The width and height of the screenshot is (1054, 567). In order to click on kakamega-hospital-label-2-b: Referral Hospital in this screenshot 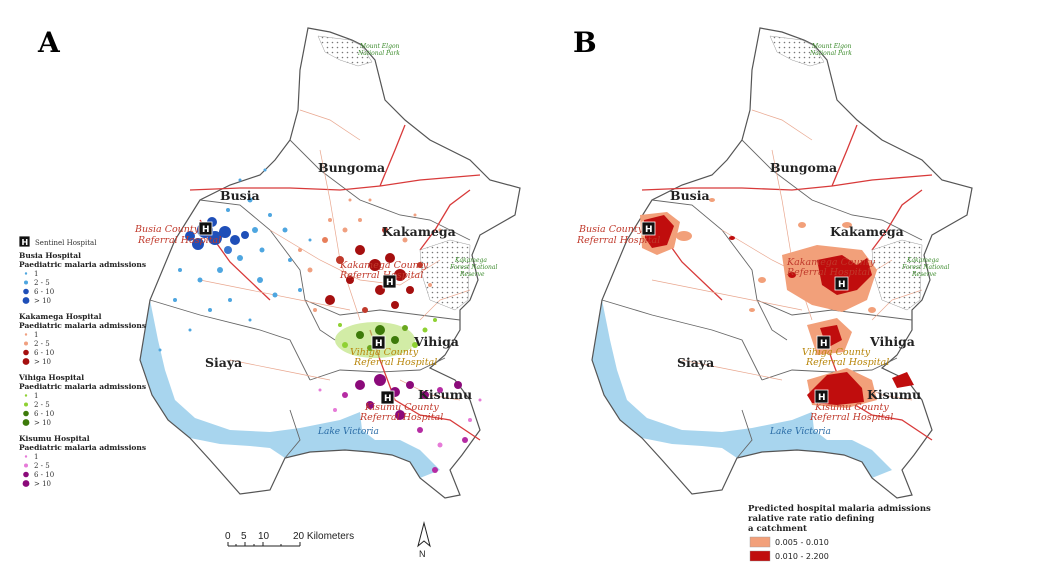, I will do `click(828, 272)`.